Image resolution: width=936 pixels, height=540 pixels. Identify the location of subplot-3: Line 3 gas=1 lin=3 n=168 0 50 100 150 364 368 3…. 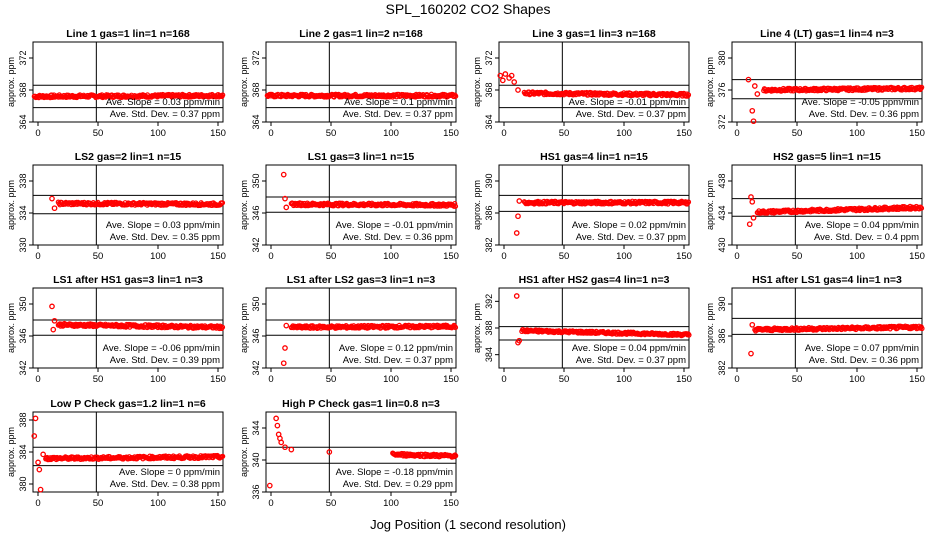
(582, 83).